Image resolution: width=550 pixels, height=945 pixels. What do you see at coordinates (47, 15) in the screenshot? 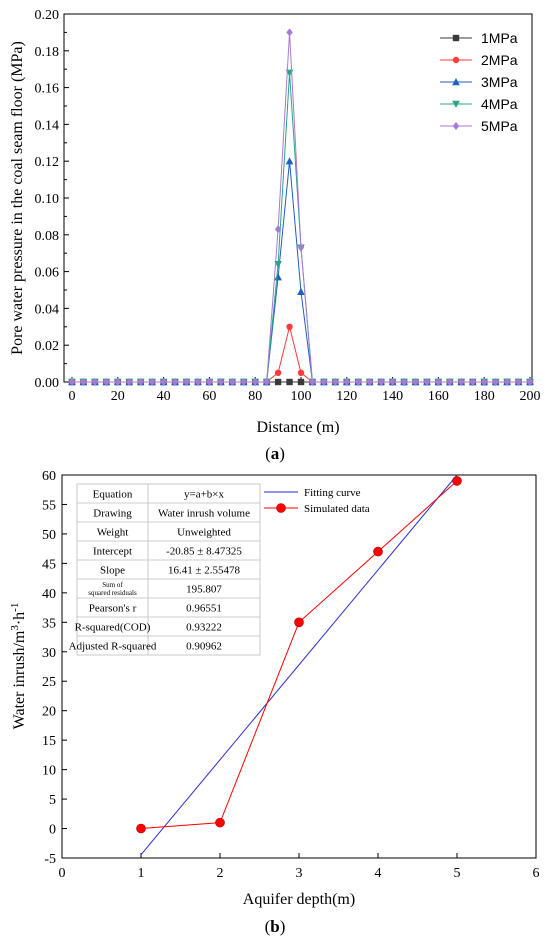
I see `y-tick-label: 0.20` at bounding box center [47, 15].